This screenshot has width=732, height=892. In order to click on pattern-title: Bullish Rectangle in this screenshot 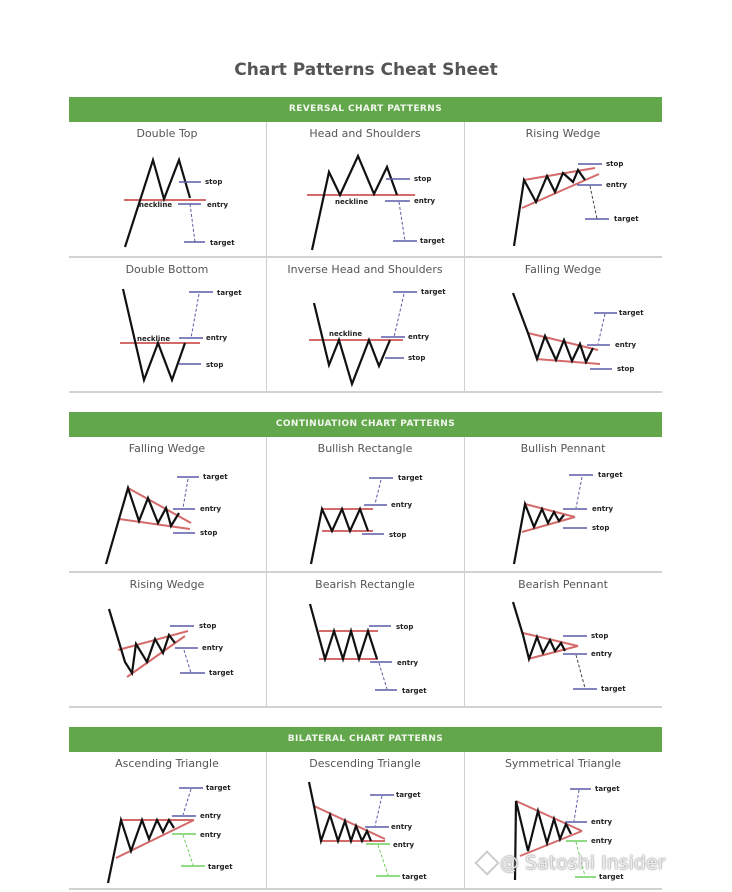, I will do `click(365, 448)`.